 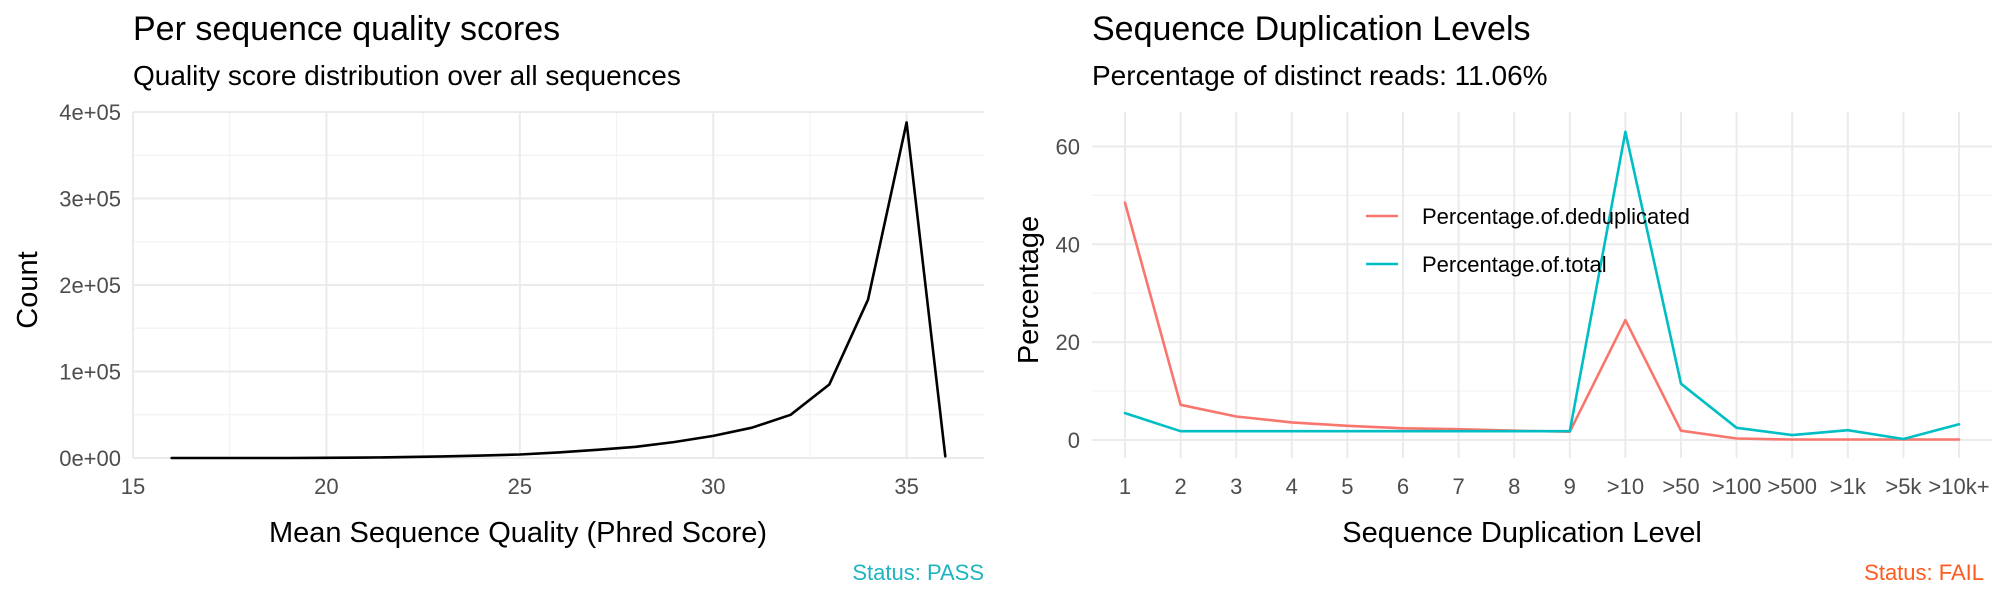 What do you see at coordinates (1347, 486) in the screenshot?
I see `x-tick-label: 5` at bounding box center [1347, 486].